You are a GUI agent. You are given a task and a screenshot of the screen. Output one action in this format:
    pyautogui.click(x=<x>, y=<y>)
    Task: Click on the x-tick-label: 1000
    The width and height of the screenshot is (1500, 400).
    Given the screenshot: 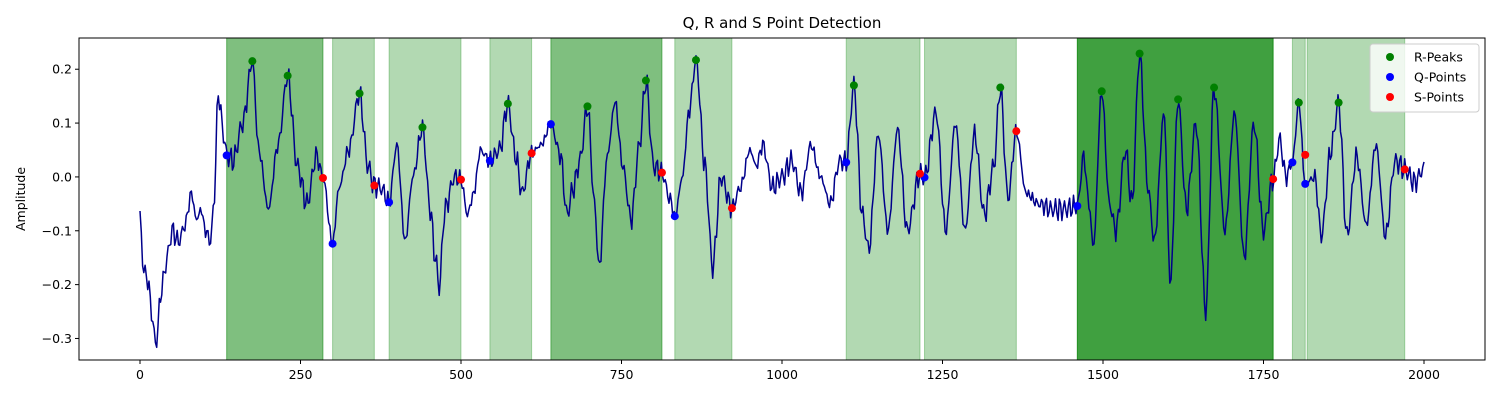 What is the action you would take?
    pyautogui.click(x=782, y=374)
    